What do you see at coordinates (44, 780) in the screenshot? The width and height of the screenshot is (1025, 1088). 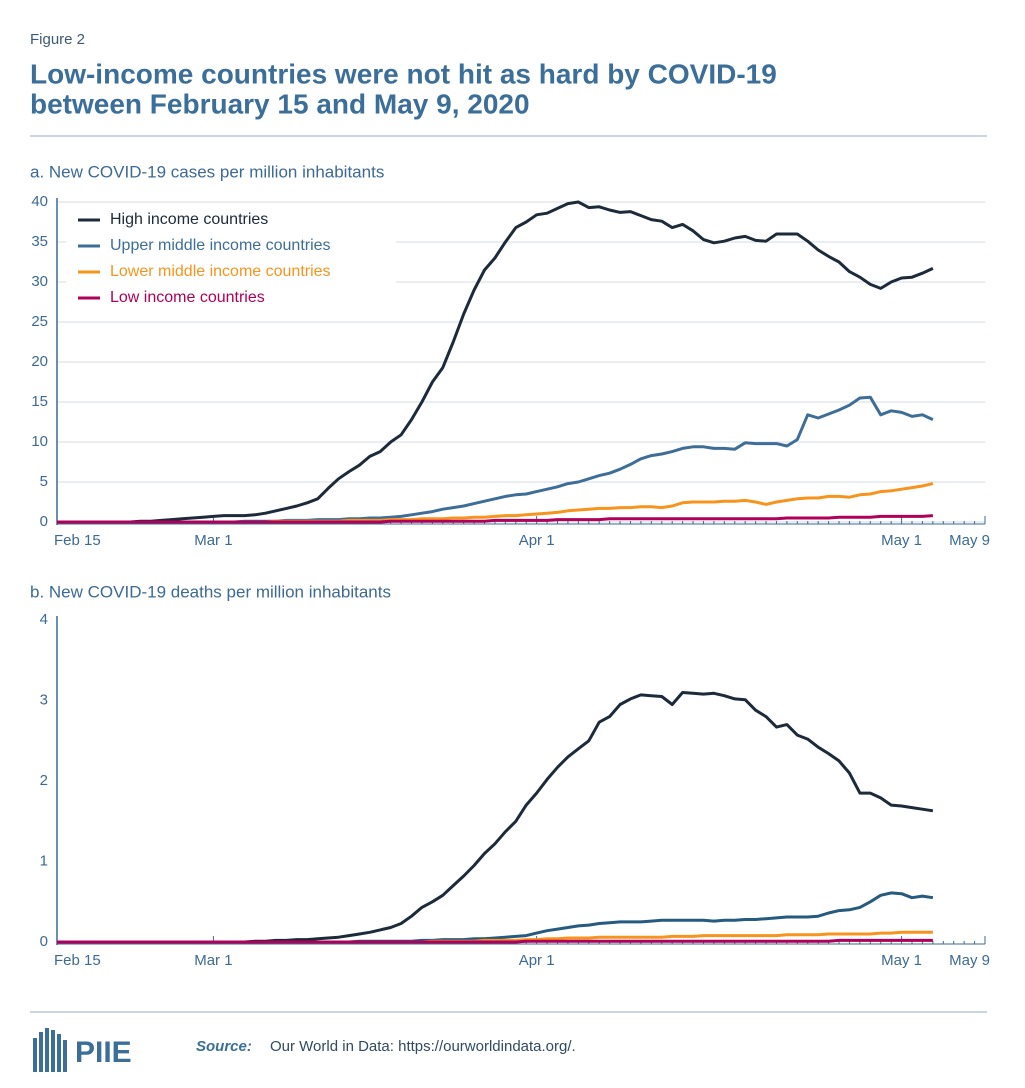 I see `y-tick-label: 2` at bounding box center [44, 780].